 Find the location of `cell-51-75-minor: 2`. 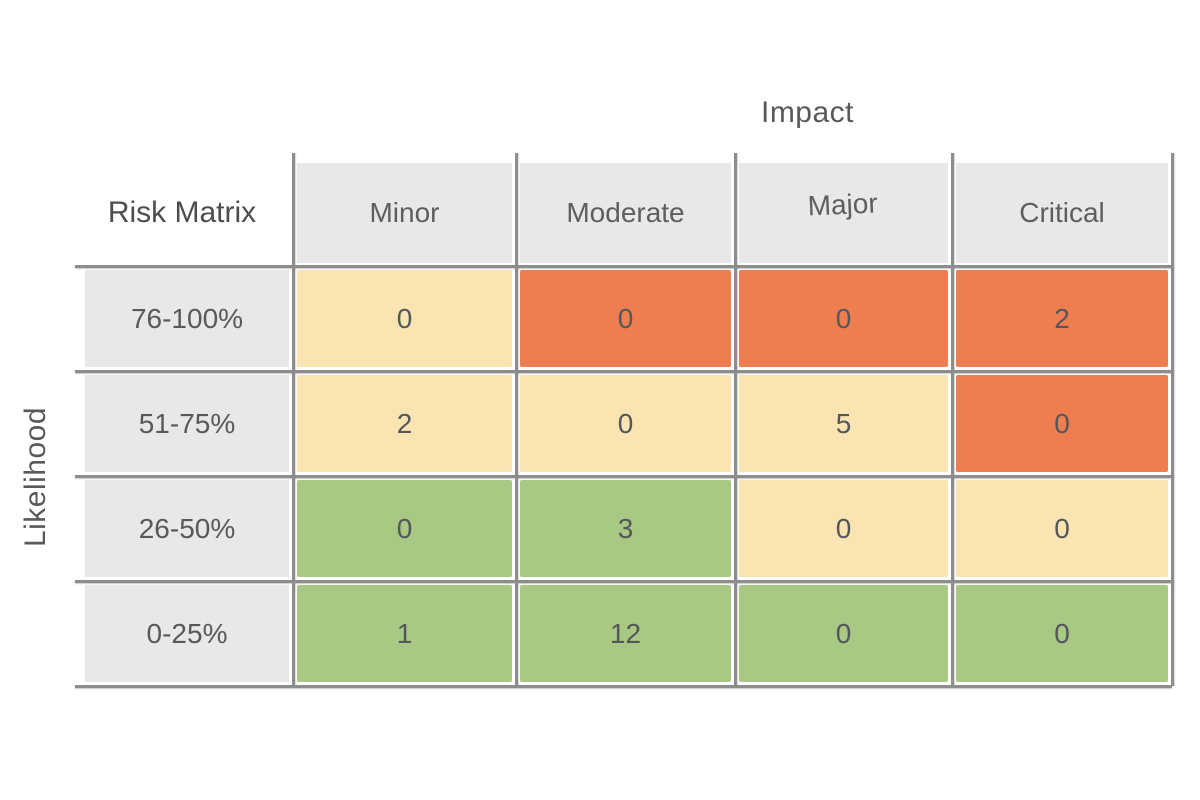

cell-51-75-minor: 2 is located at coordinates (404, 423).